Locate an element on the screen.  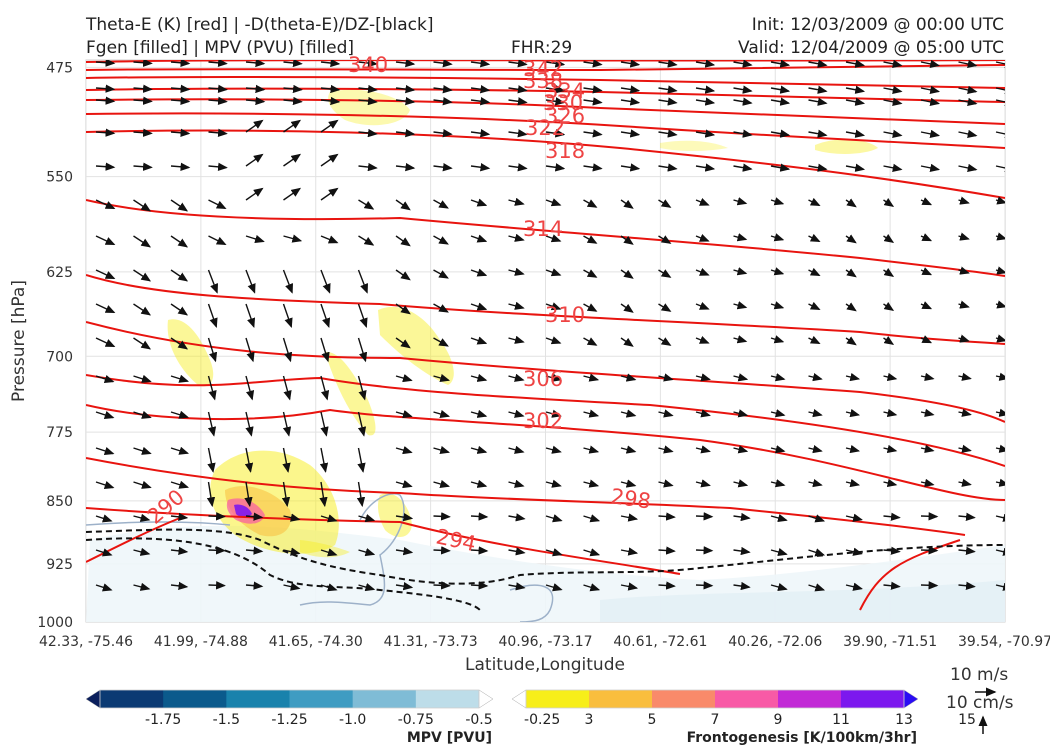
x-tick-label: 40.61, -72.61 is located at coordinates (660, 642).